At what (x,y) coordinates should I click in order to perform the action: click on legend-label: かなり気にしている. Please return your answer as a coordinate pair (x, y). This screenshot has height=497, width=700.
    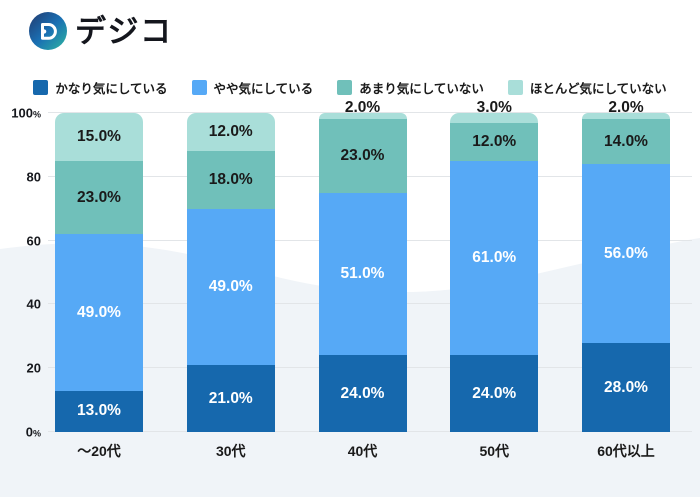
    Looking at the image, I should click on (111, 89).